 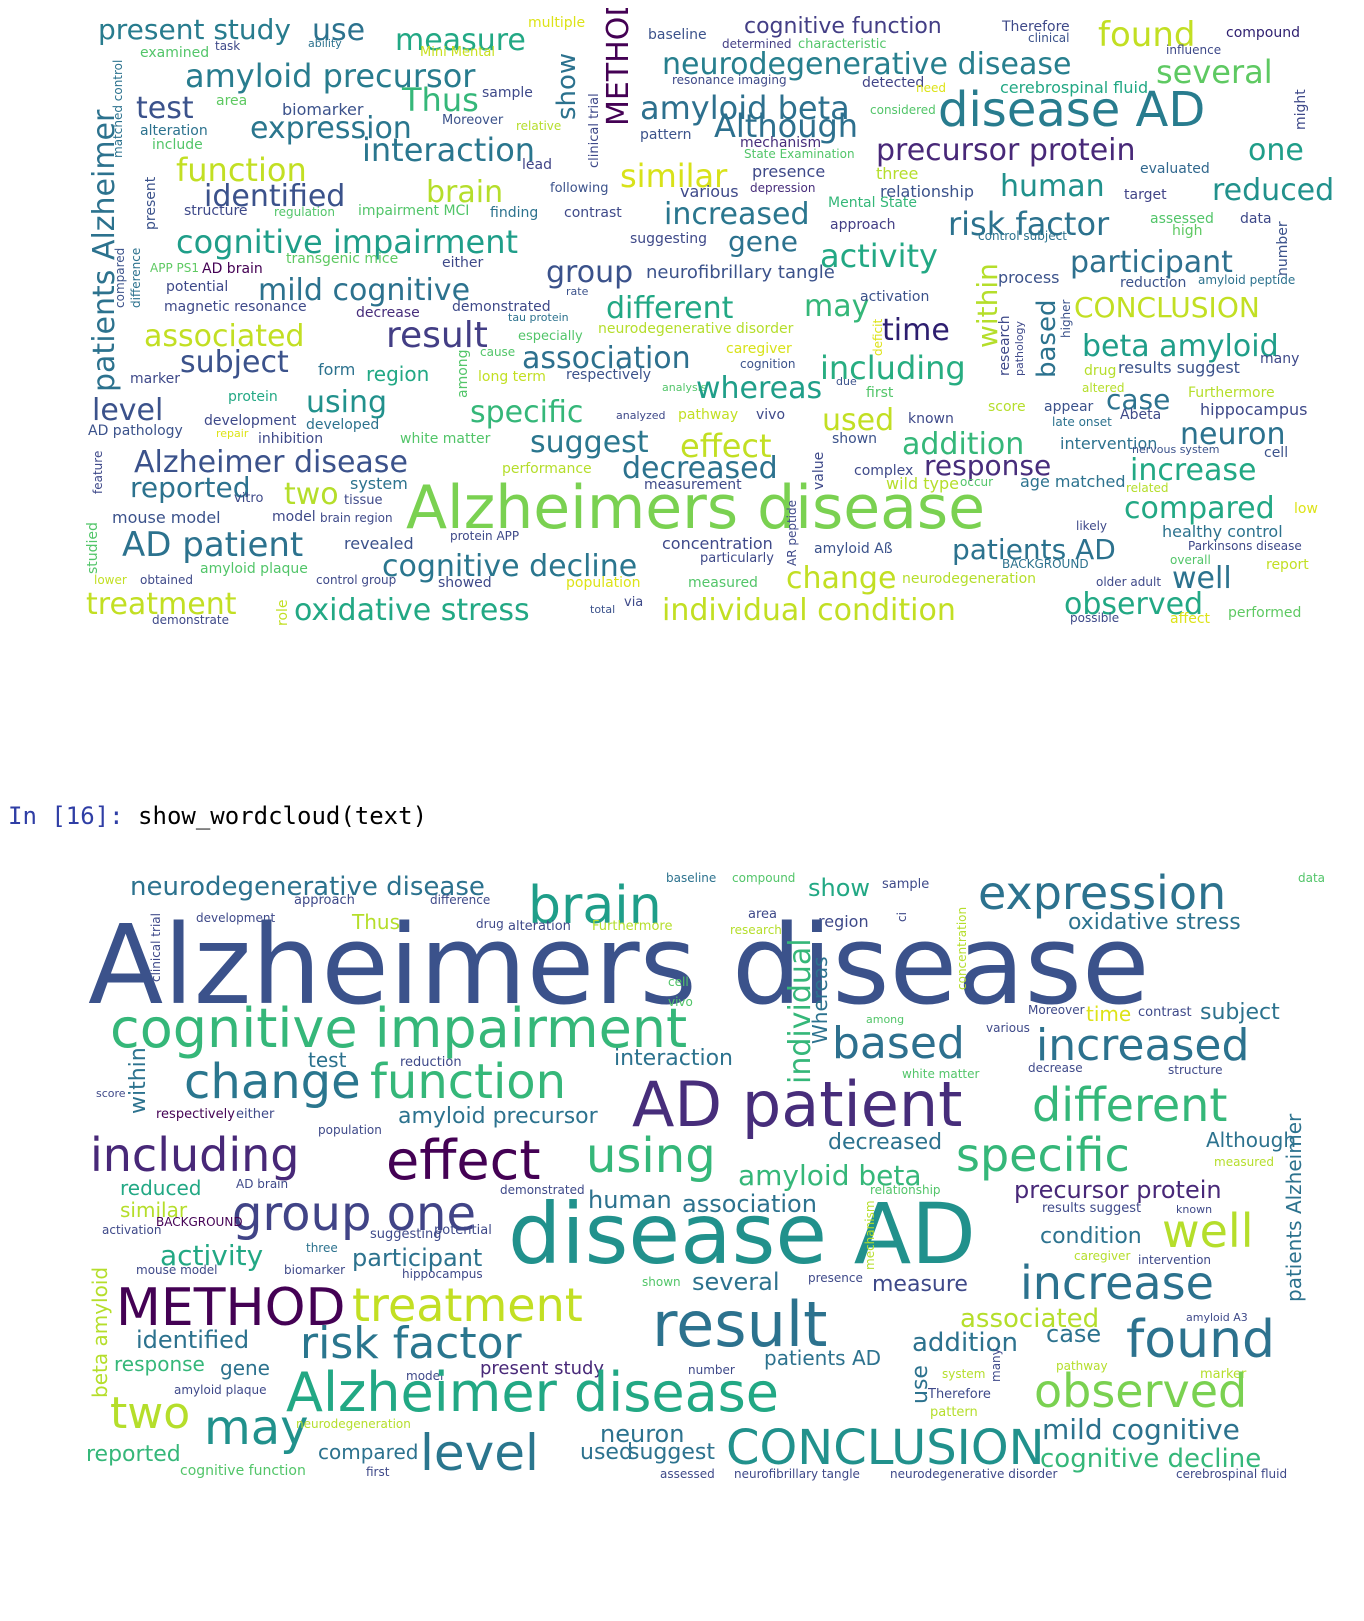 What do you see at coordinates (593, 213) in the screenshot?
I see `cloud-word: contrast` at bounding box center [593, 213].